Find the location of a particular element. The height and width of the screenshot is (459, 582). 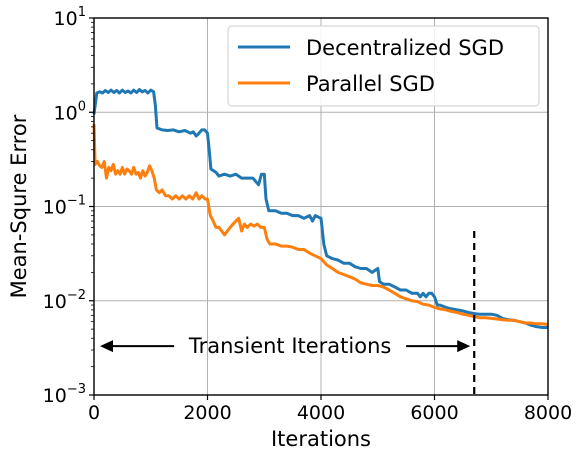

x-tick-label: 6000 is located at coordinates (434, 413).